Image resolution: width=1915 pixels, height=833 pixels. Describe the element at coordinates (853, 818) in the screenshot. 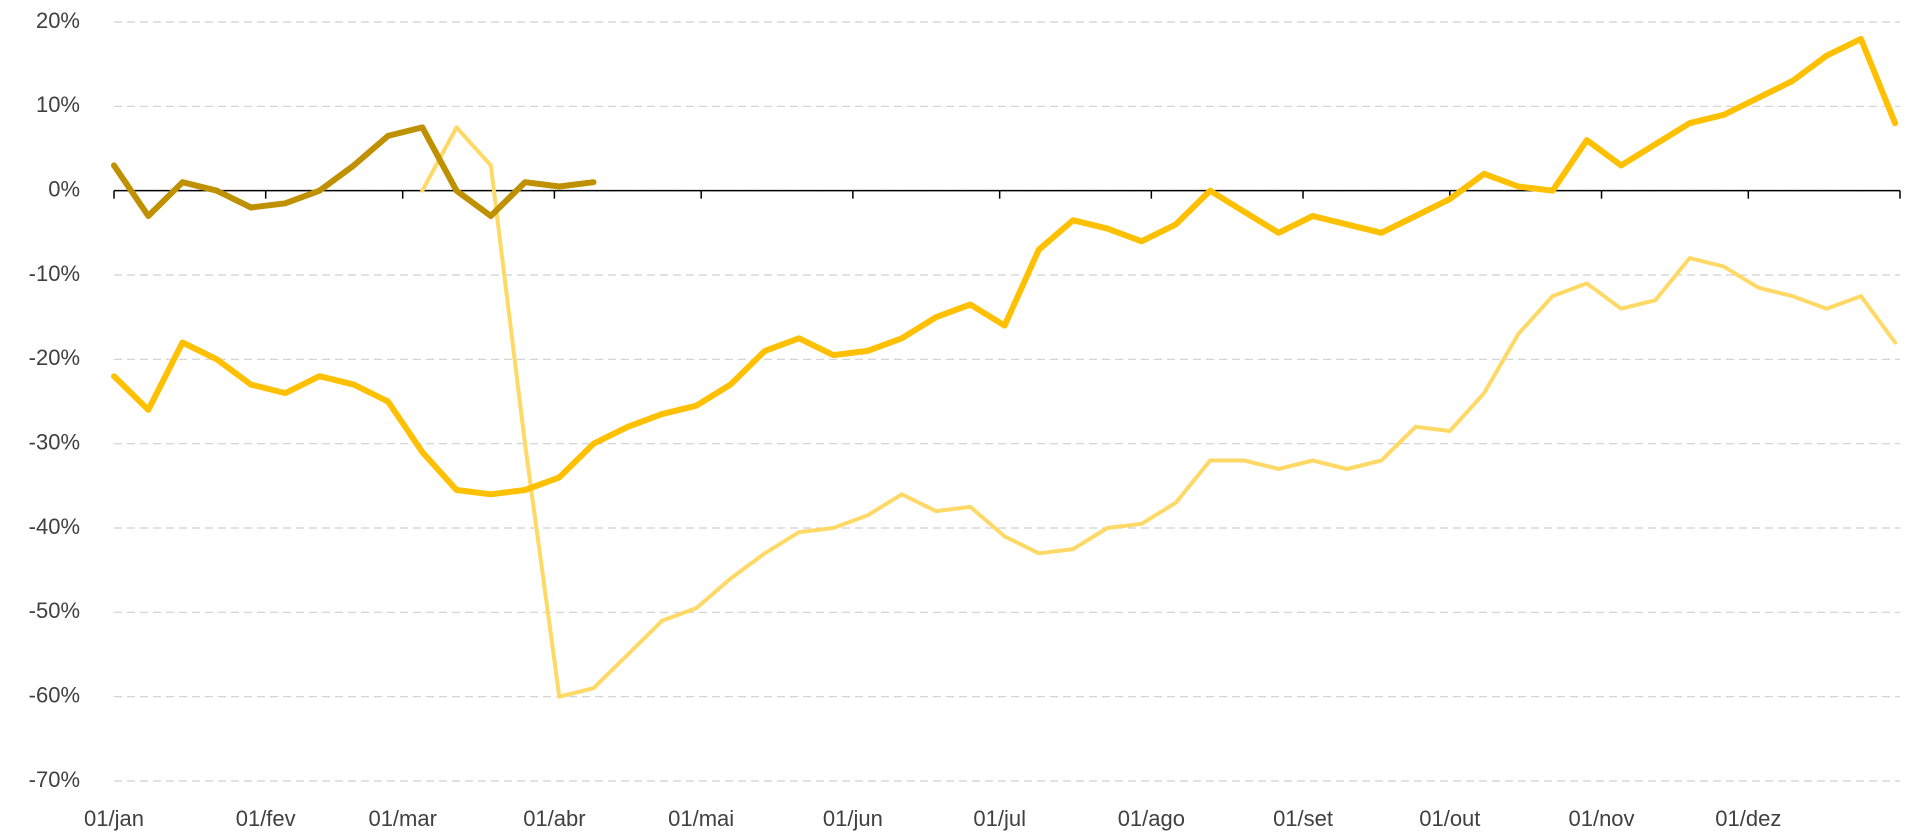

I see `x-tick-label: 01/jun` at that location.